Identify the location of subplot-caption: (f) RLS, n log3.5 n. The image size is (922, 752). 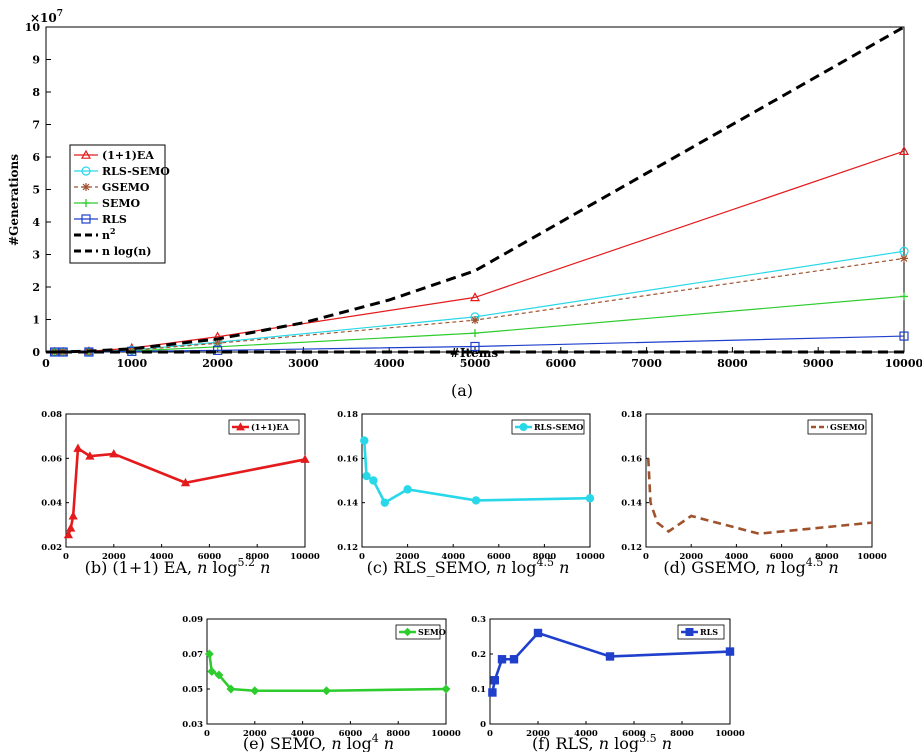
(602, 742).